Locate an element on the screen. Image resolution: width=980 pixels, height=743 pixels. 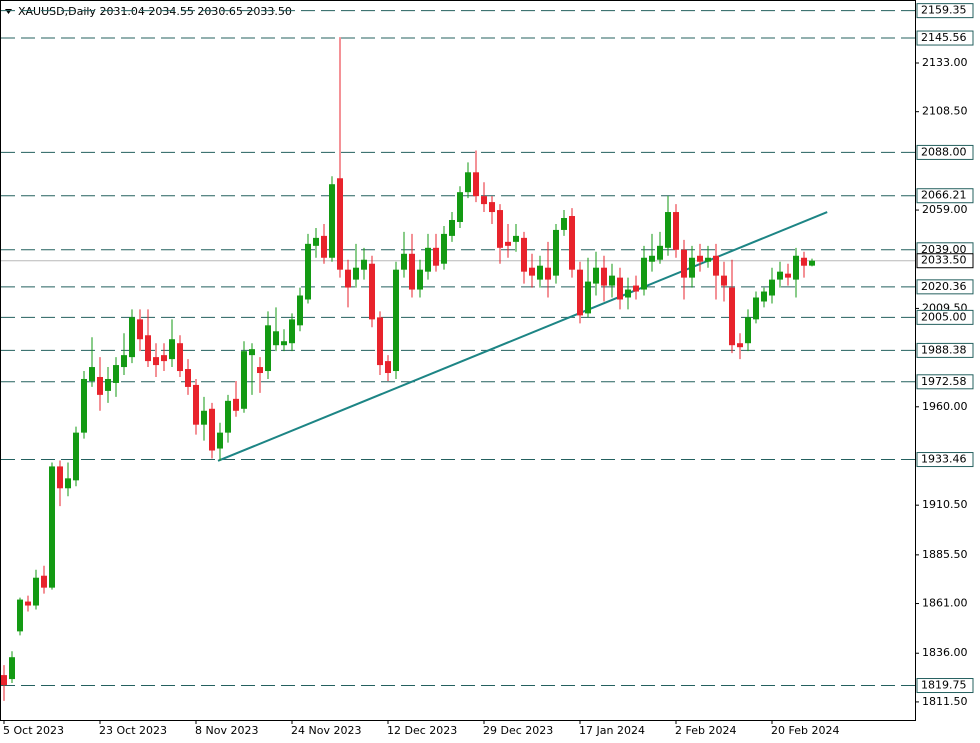
x-tick-label: 12 Dec 2023 is located at coordinates (422, 730).